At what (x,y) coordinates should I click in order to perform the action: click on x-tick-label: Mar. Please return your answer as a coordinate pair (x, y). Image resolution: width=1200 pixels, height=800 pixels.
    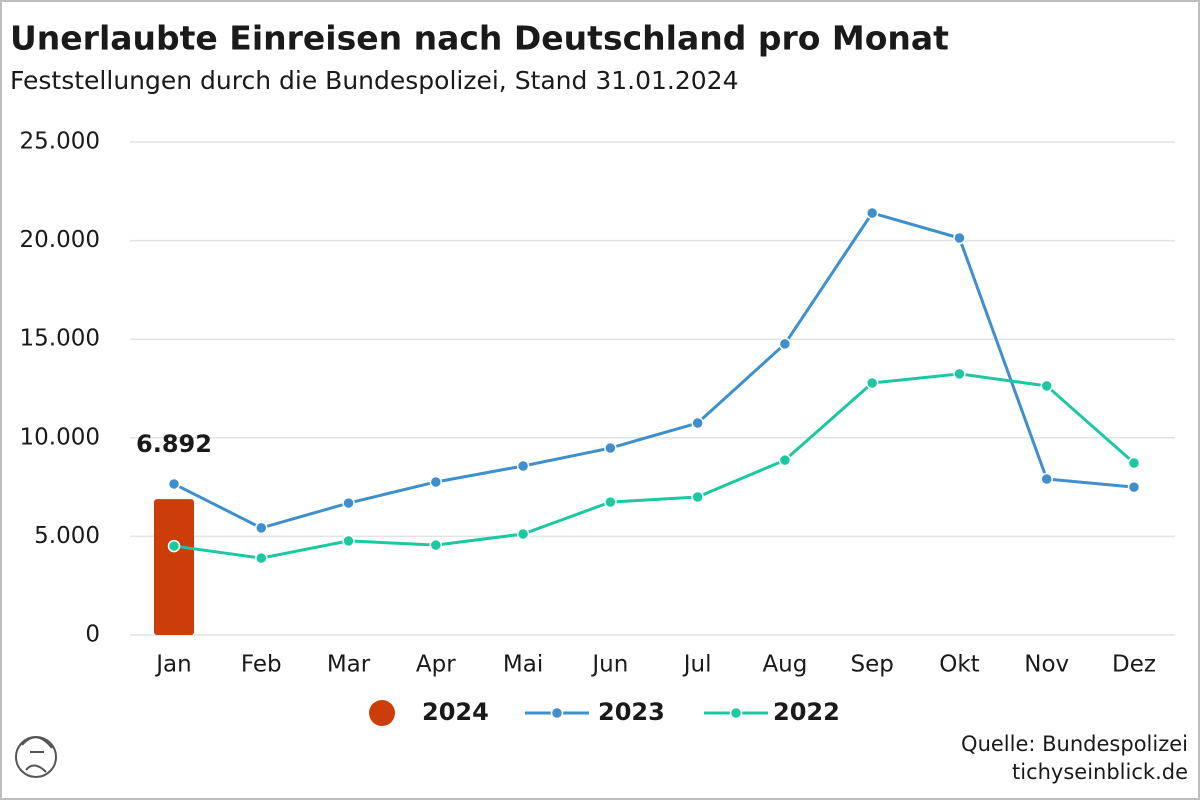
    Looking at the image, I should click on (349, 665).